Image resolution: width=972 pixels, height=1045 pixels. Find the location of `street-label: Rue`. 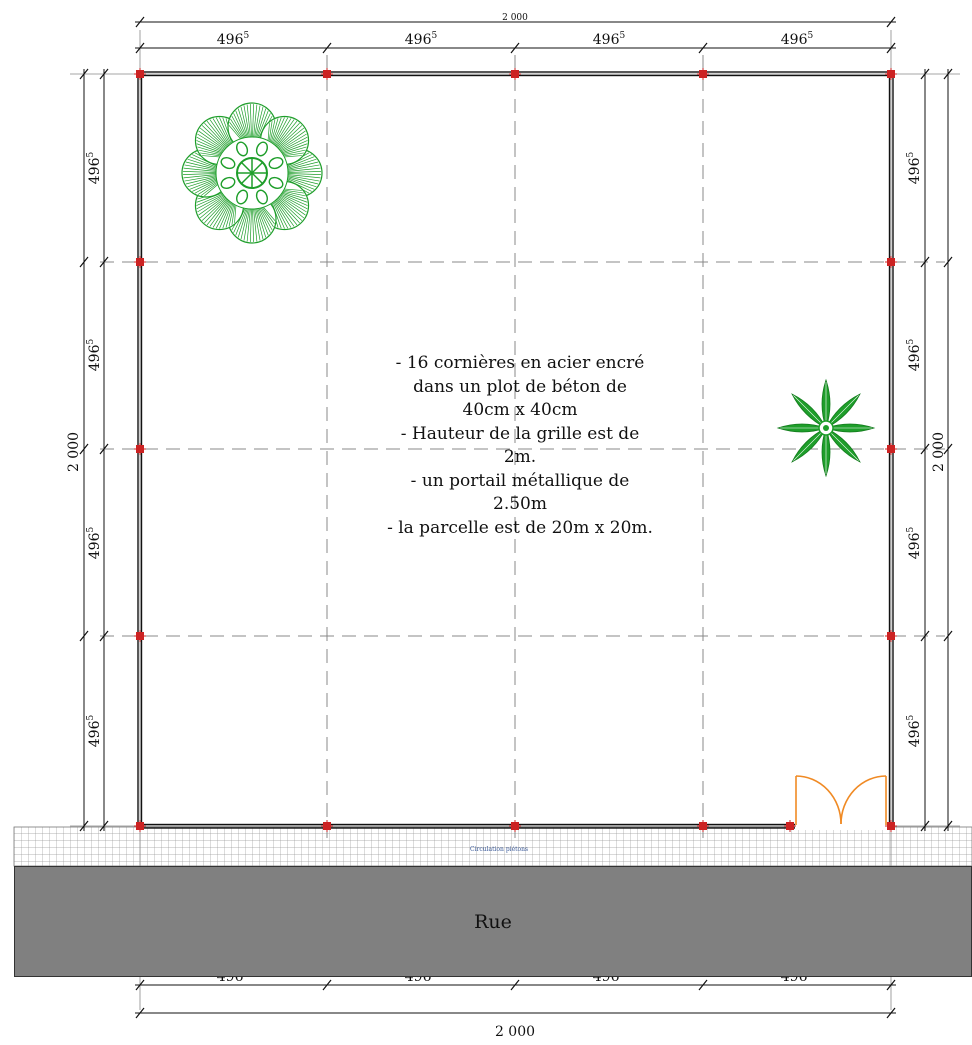

street-label: Rue is located at coordinates (493, 921).